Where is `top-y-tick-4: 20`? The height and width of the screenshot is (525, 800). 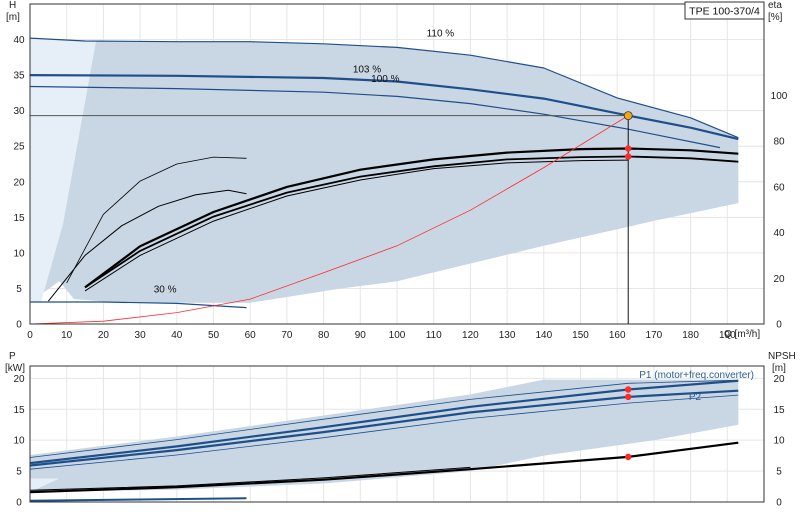
top-y-tick-4: 20 is located at coordinates (19, 182).